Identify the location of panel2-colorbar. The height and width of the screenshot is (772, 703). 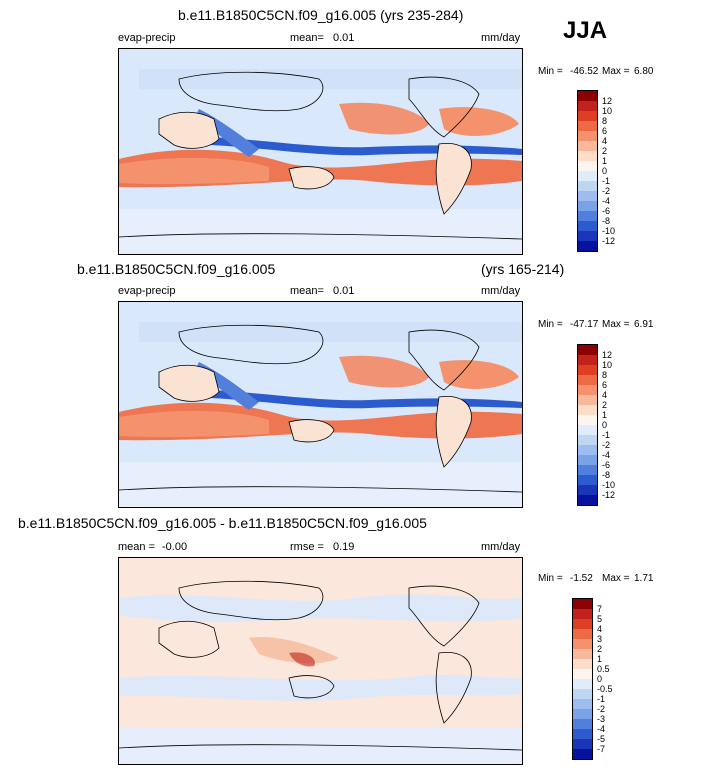
(587, 425).